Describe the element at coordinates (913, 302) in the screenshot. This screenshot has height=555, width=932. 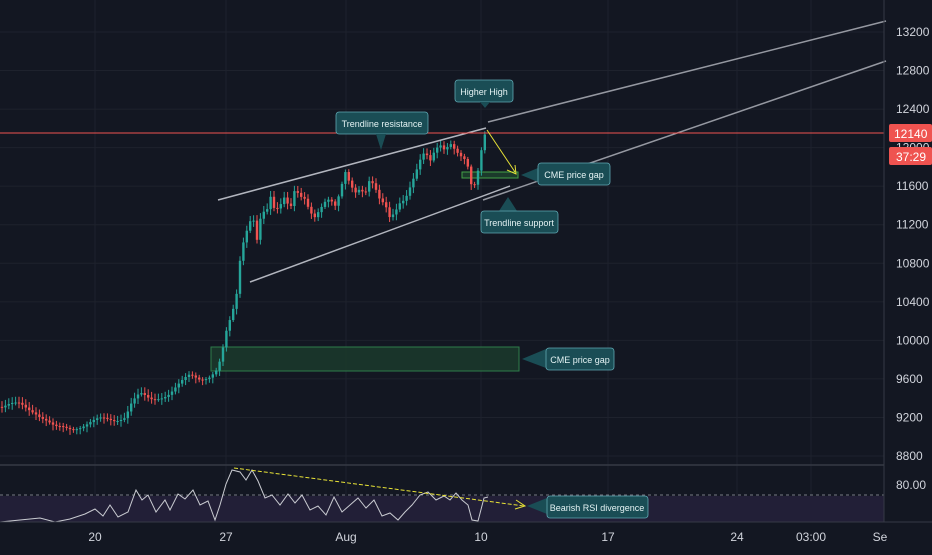
I see `y-tick-label: 10400` at that location.